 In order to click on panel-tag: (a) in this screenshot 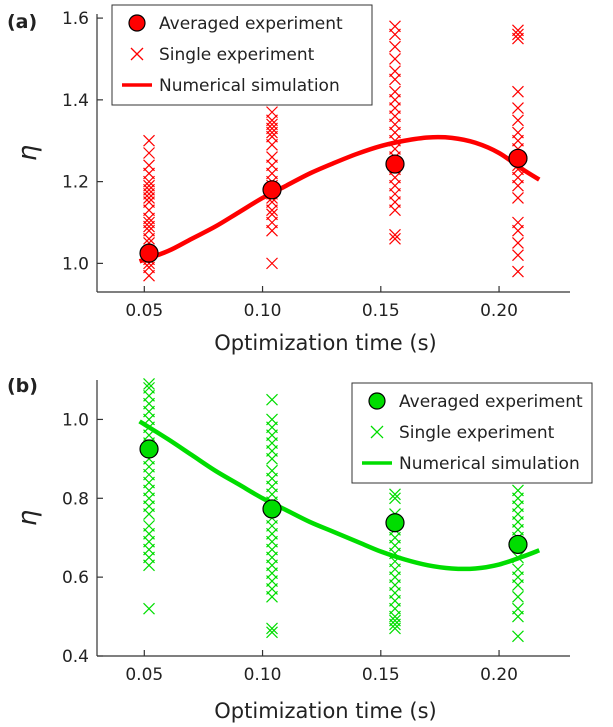, I will do `click(22, 22)`.